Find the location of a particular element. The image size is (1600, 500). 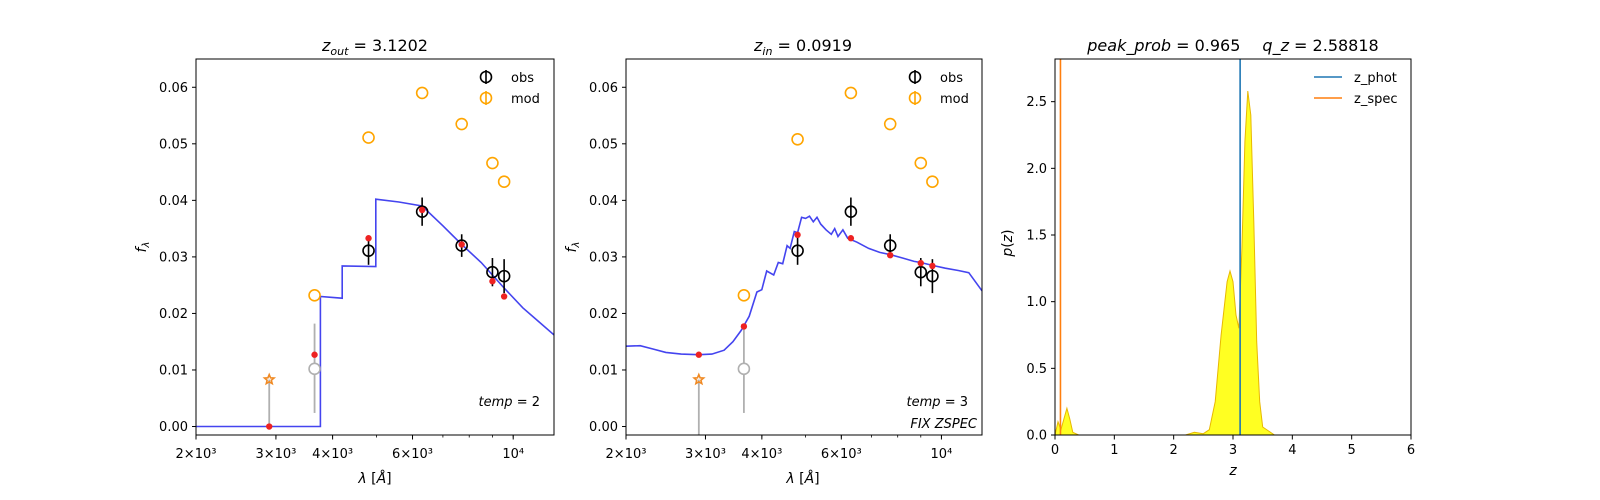

y-tick-label: 0.01 is located at coordinates (603, 370).